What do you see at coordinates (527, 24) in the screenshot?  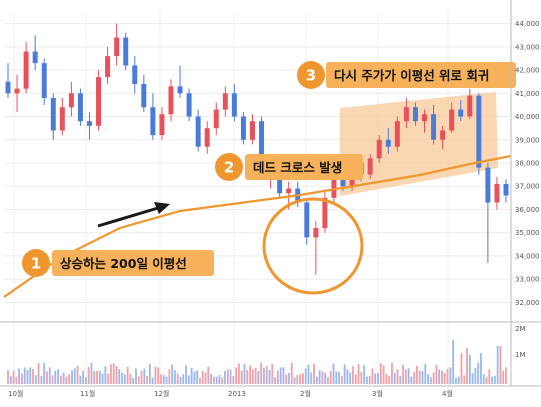 I see `y-tick-label: 44,000` at bounding box center [527, 24].